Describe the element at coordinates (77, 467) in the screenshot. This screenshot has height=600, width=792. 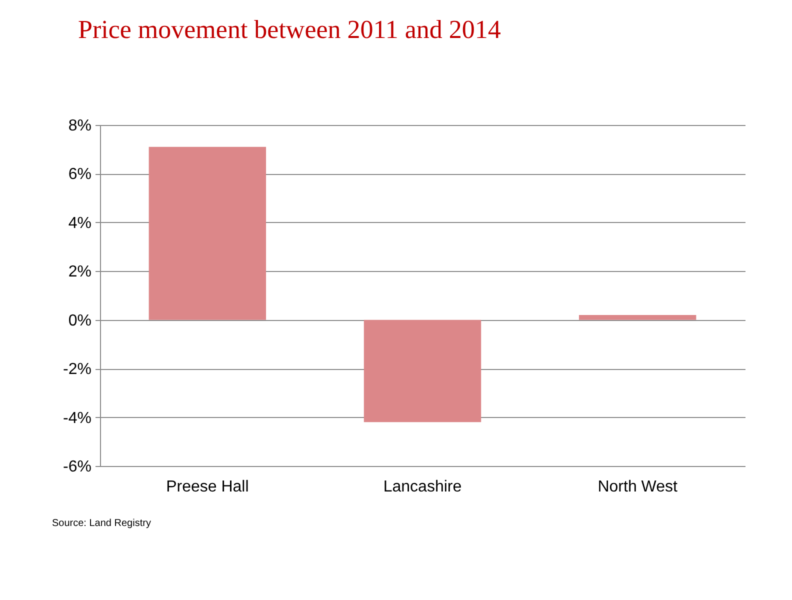
I see `y-tick-label: -6%` at that location.